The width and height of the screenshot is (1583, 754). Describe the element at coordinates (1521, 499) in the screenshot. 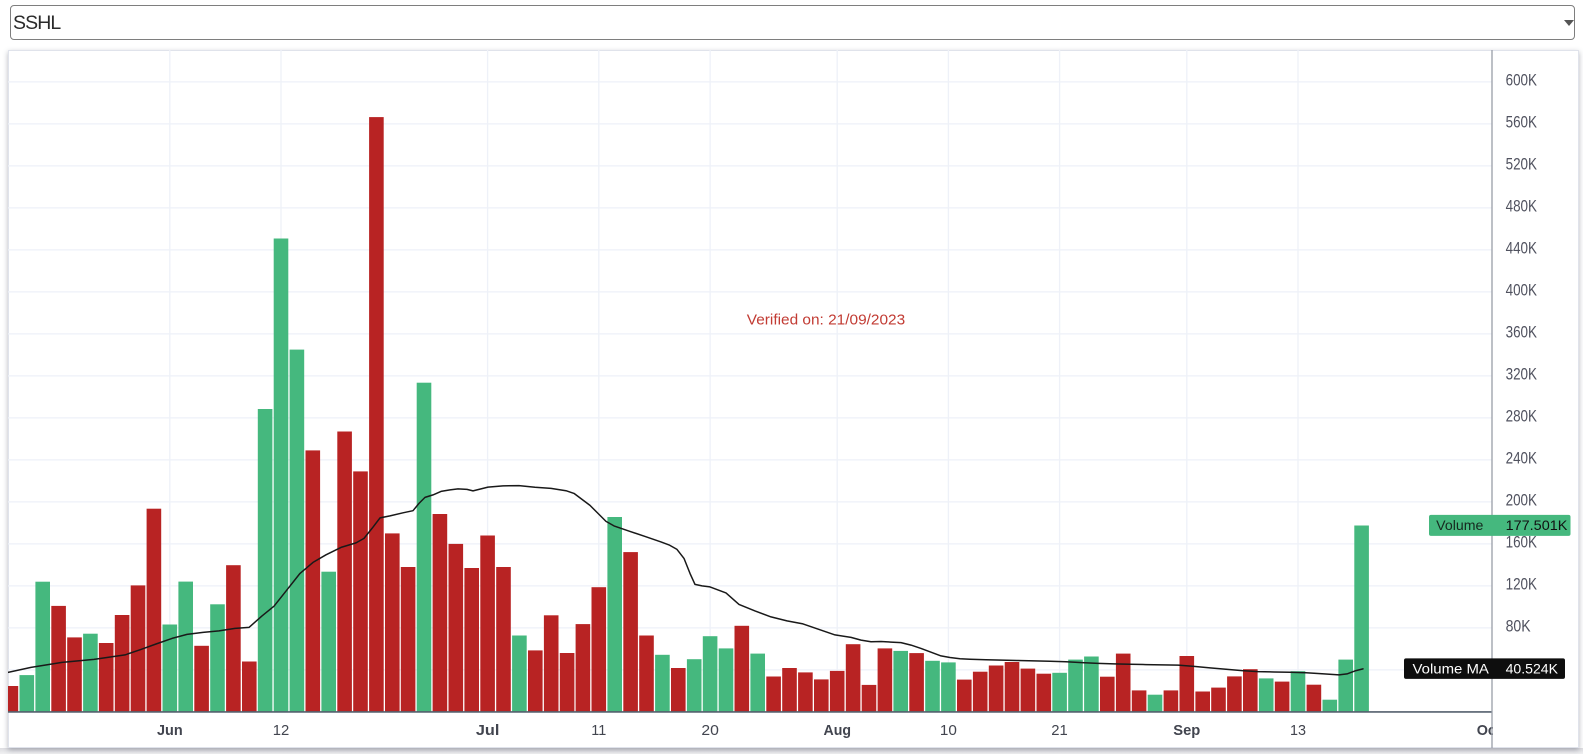

I see `svg-text: 200K` at that location.